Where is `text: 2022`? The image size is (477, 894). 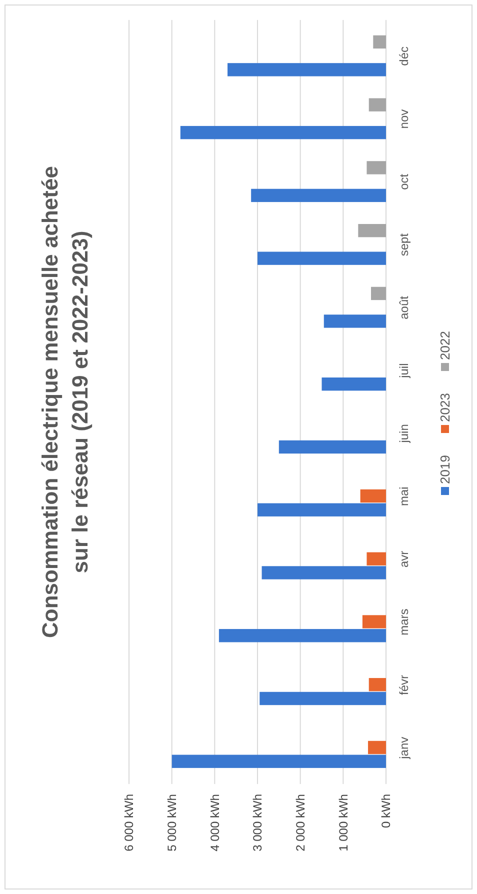 text: 2022 is located at coordinates (445, 345).